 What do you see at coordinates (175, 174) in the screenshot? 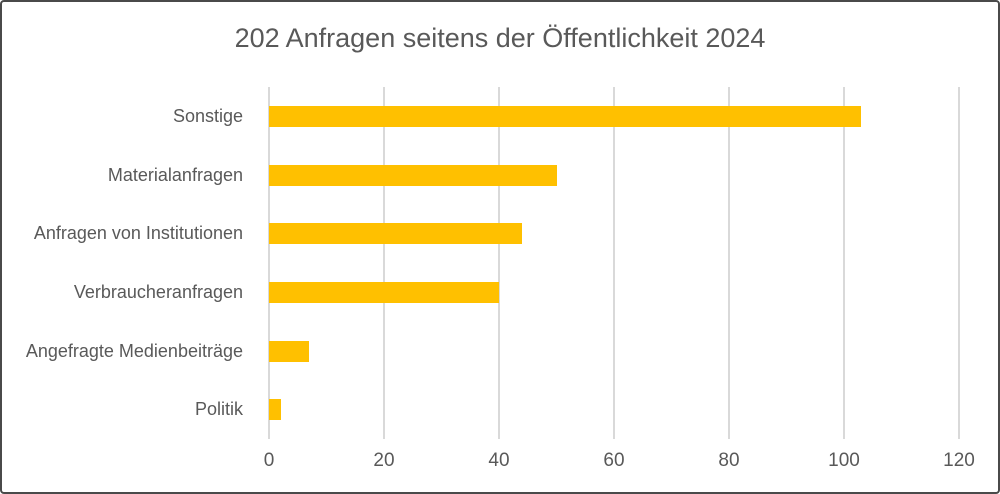
I see `category-label: Materialanfragen` at bounding box center [175, 174].